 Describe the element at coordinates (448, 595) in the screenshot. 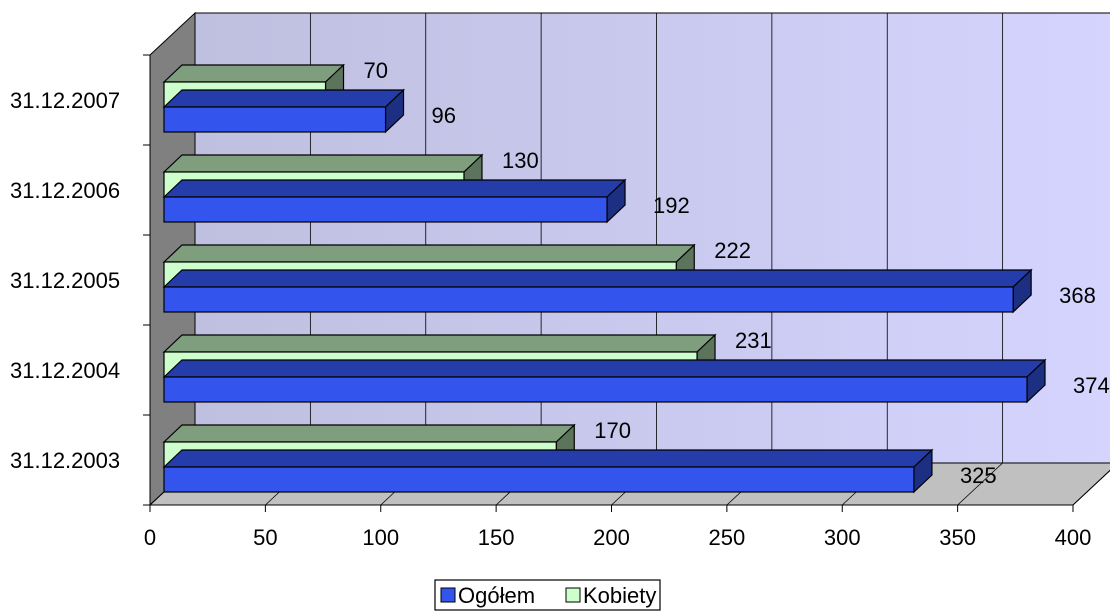

I see `legend-swatch-ogolem` at that location.